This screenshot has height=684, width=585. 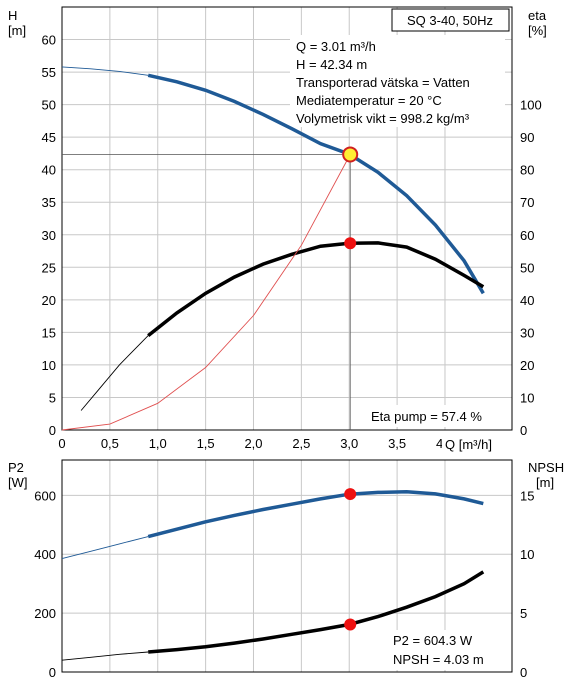 I want to click on y-right-tick-label: 90, so click(x=527, y=137).